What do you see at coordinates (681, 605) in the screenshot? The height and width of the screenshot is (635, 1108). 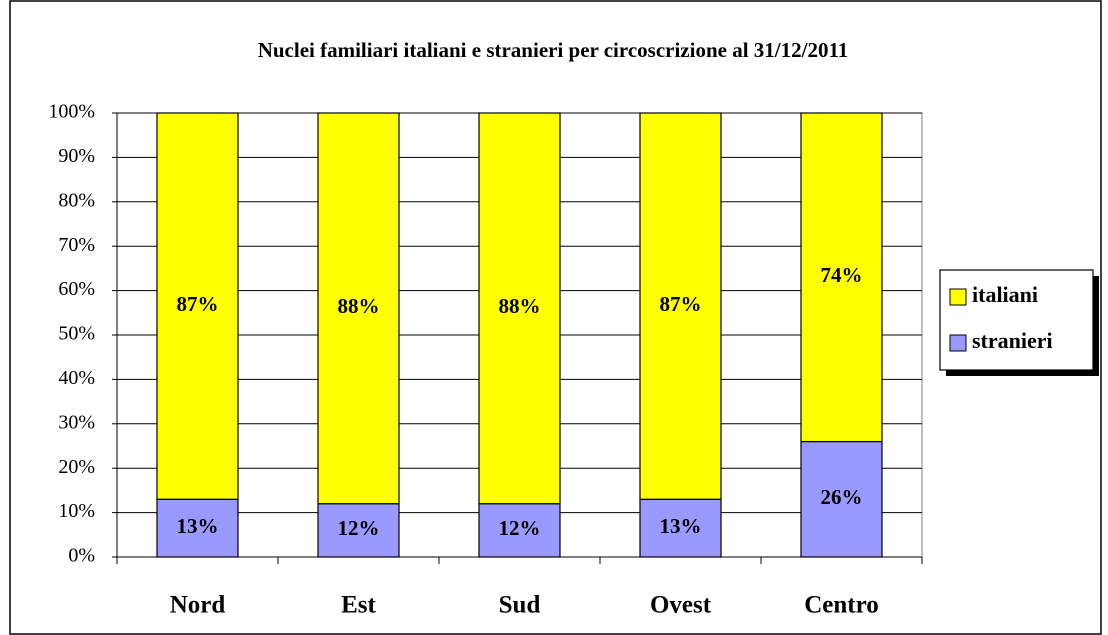 I see `x-tick-label: Ovest` at bounding box center [681, 605].